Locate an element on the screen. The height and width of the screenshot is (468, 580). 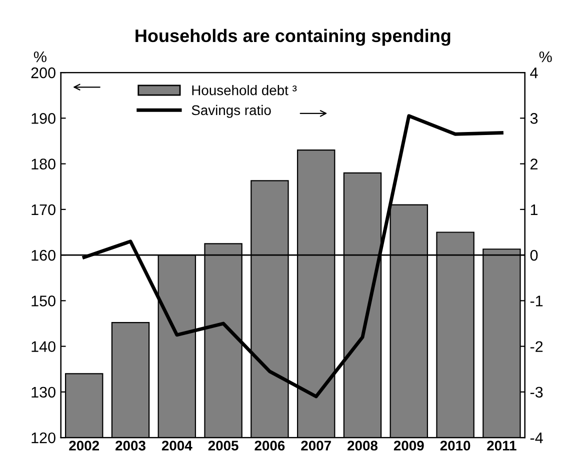
y-tick-label: 120 is located at coordinates (44, 438).